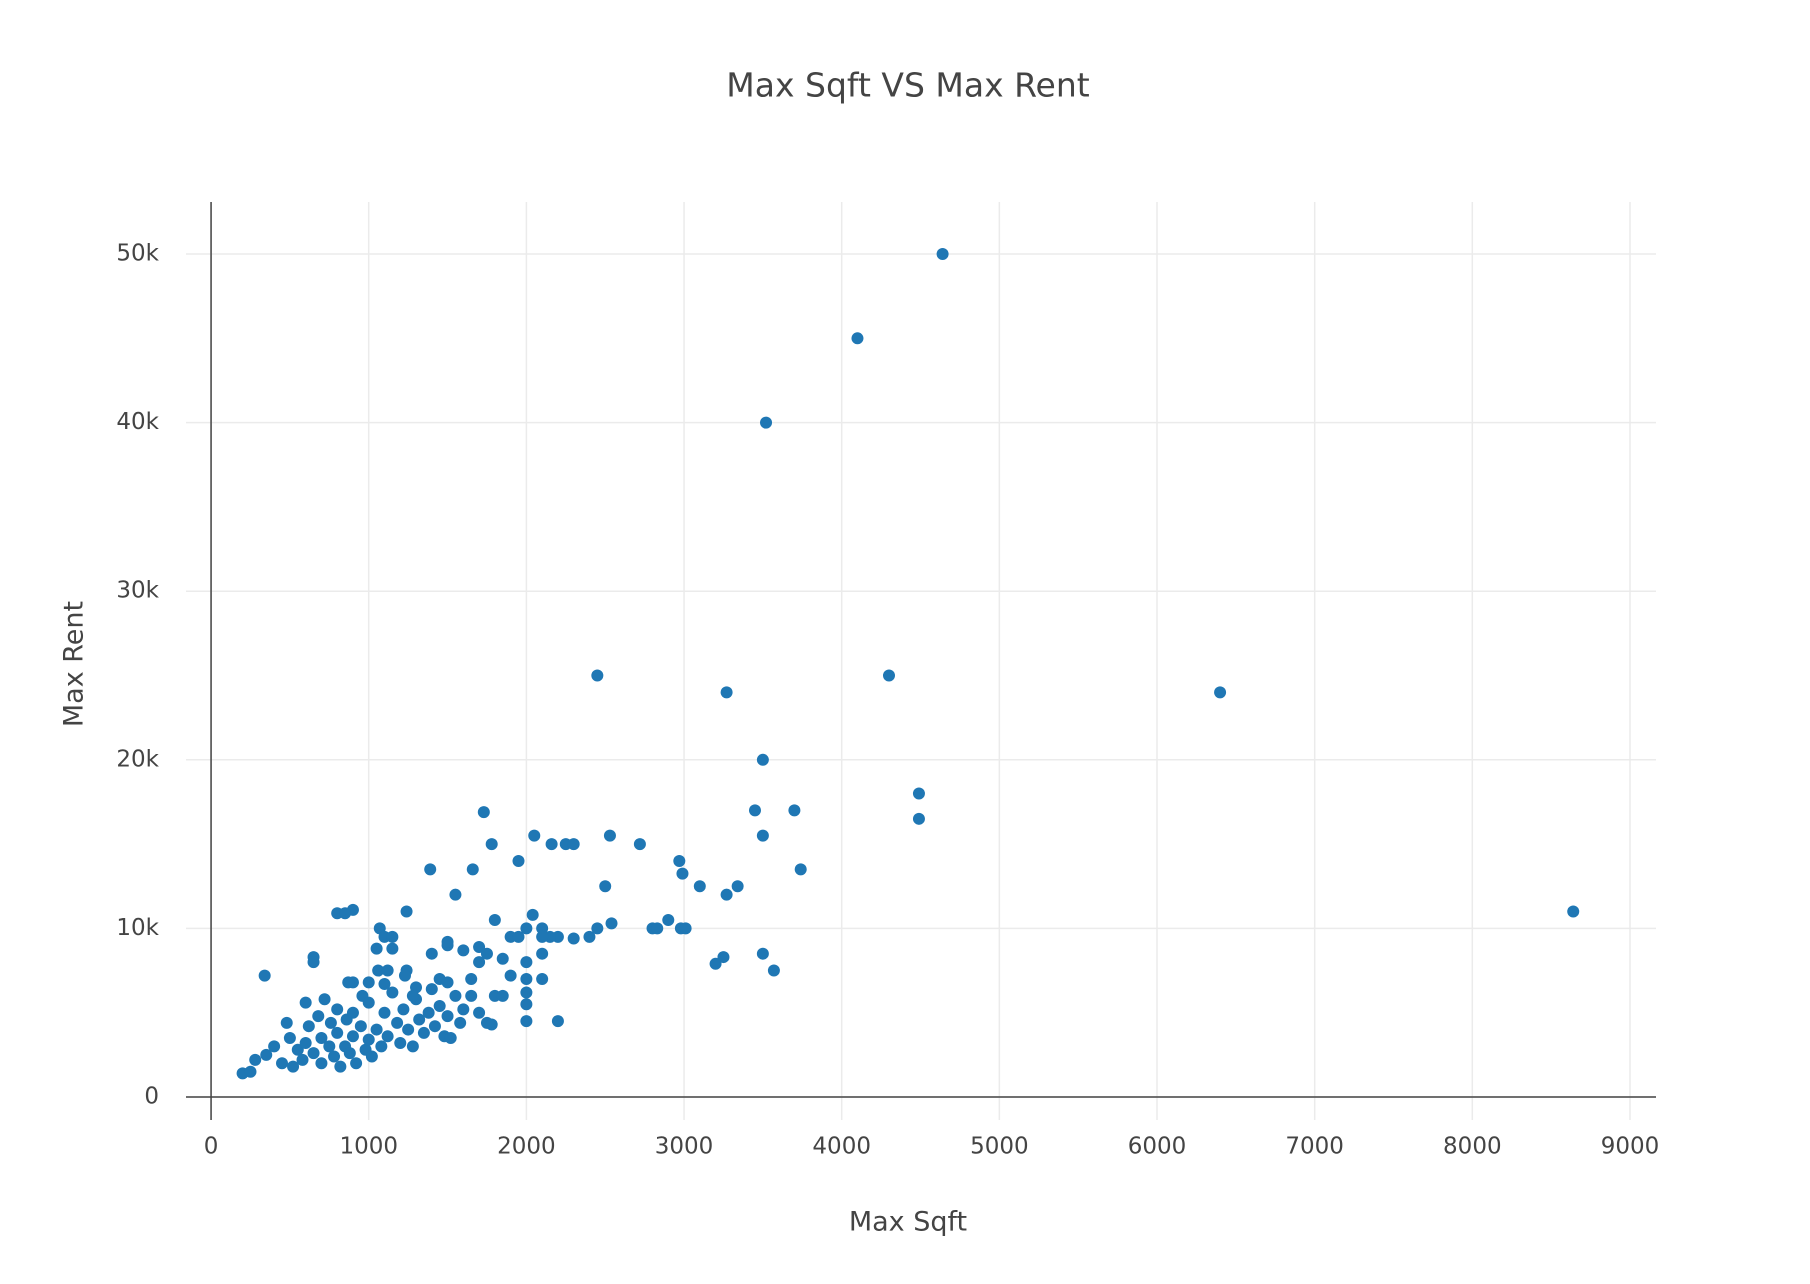 The image size is (1810, 1284). I want to click on x-tick-label: 8000, so click(1472, 1147).